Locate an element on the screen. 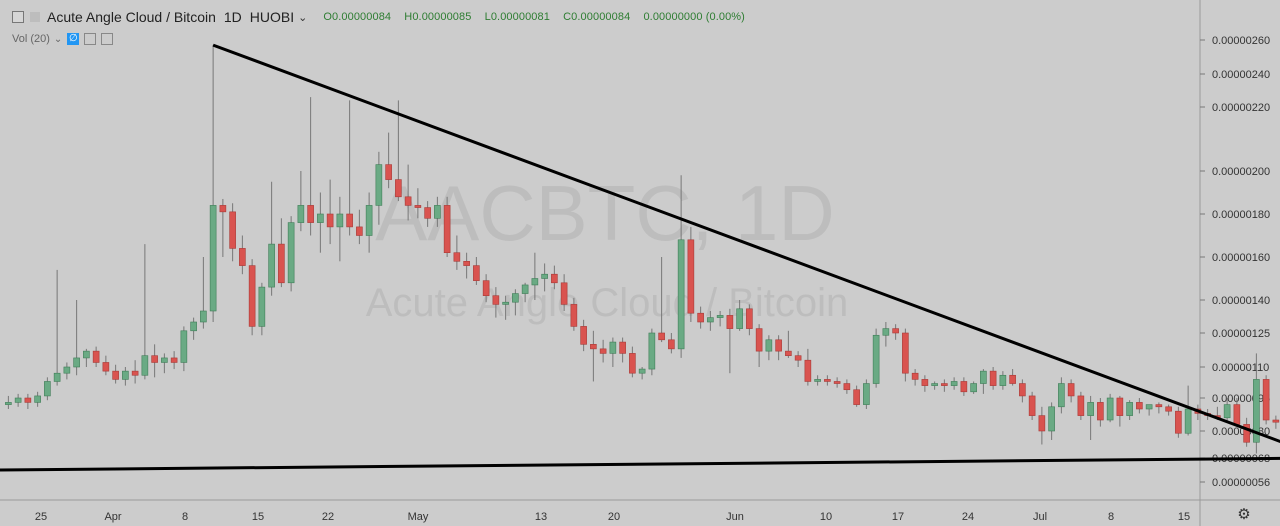 This screenshot has width=1280, height=526. gear-icon: ⚙ is located at coordinates (1244, 514).